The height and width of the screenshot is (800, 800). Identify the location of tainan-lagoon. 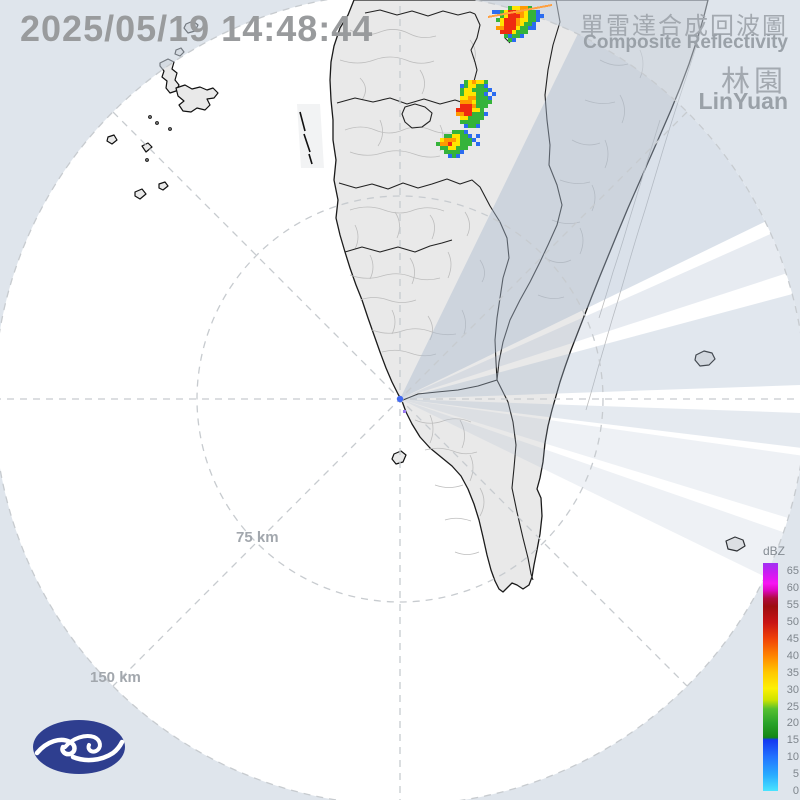
(310, 136).